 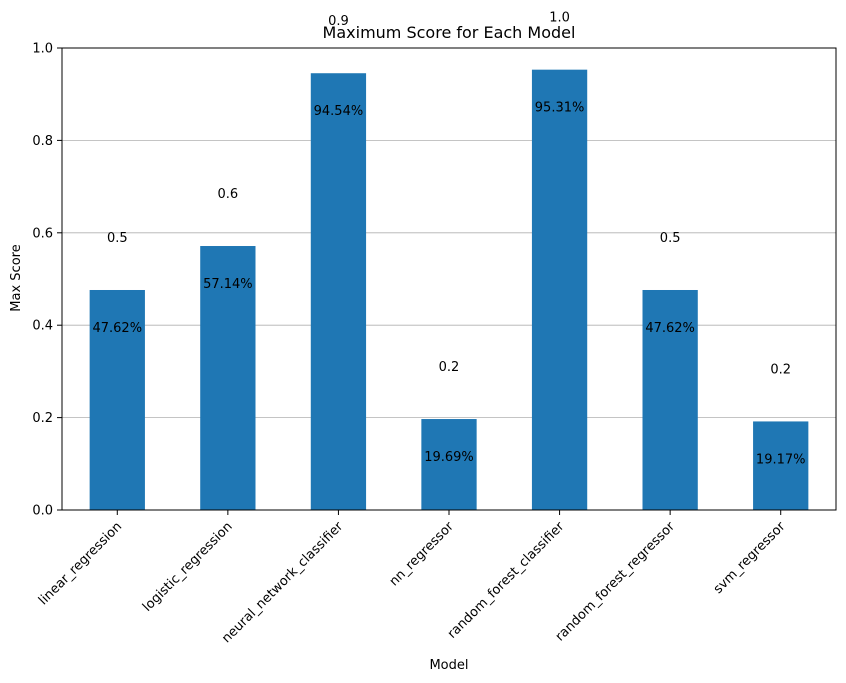 I want to click on y-tick-label: 0.2, so click(x=42, y=418).